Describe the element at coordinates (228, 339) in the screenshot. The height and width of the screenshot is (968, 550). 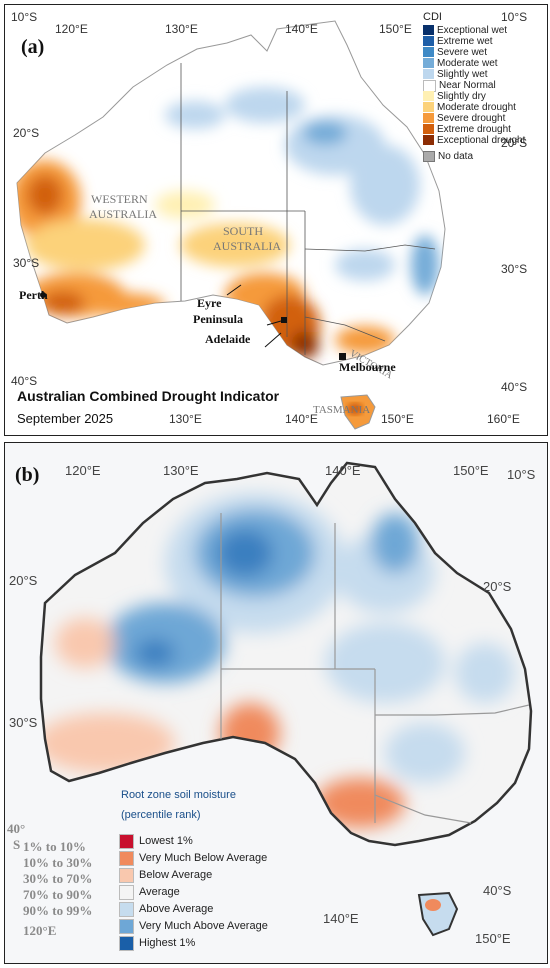
I see `place-label: Adelaide` at that location.